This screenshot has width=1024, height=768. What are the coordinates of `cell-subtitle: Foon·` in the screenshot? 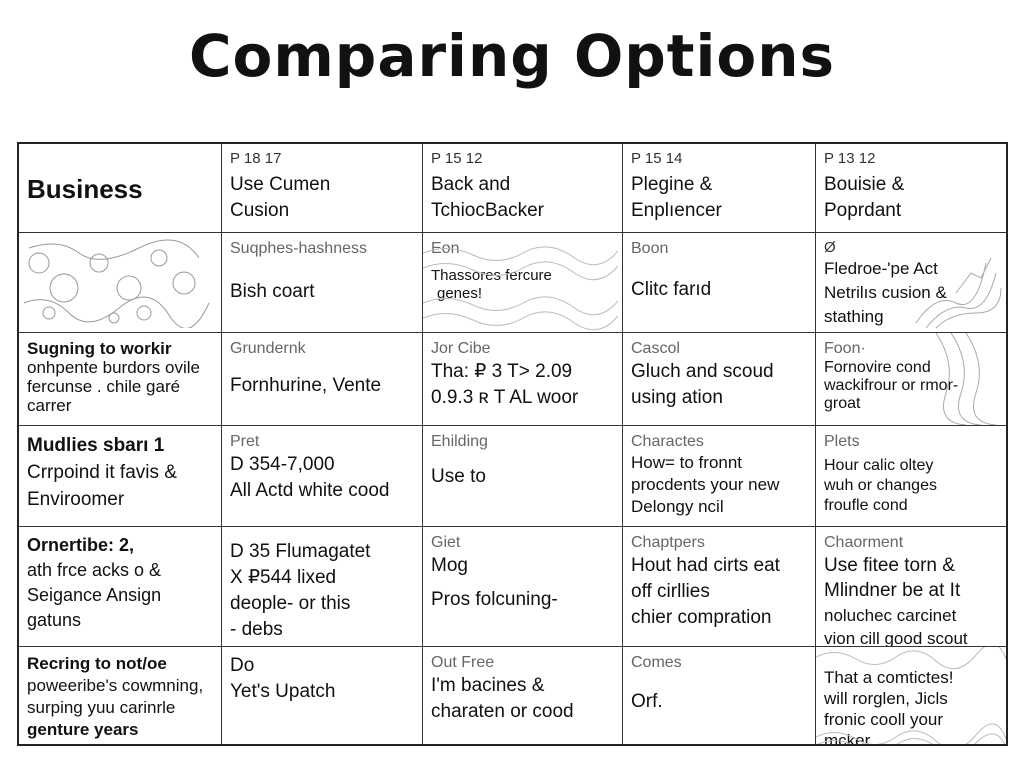 It's located at (845, 348).